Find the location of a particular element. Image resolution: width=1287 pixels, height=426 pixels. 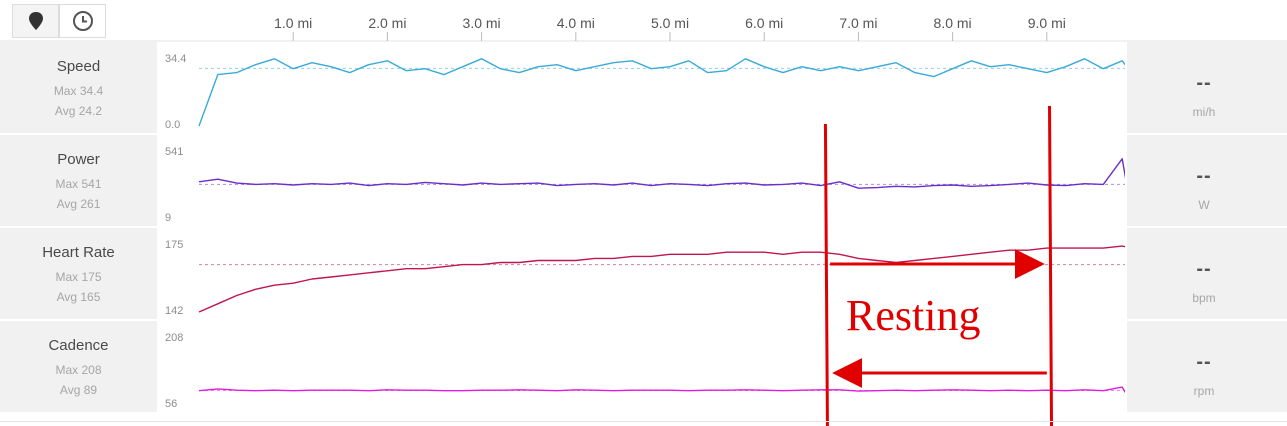

metric-name: Heart Rate is located at coordinates (78, 252).